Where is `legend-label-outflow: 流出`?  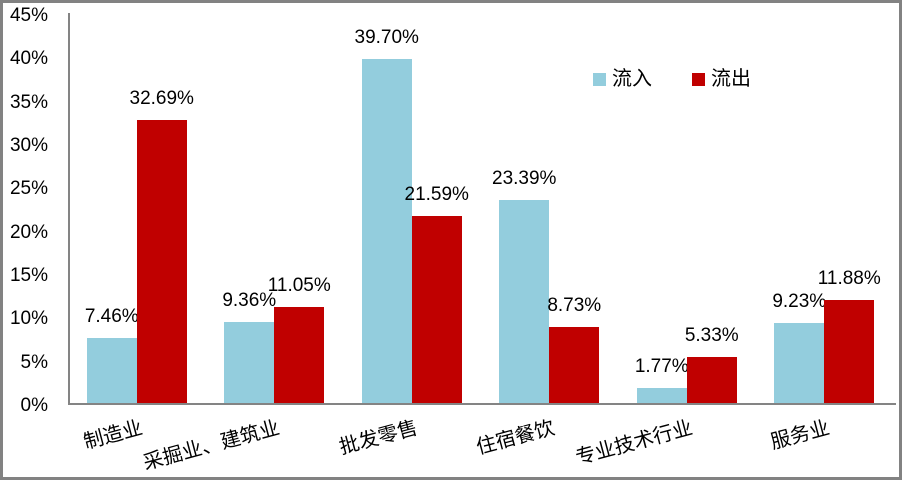
legend-label-outflow: 流出 is located at coordinates (731, 79).